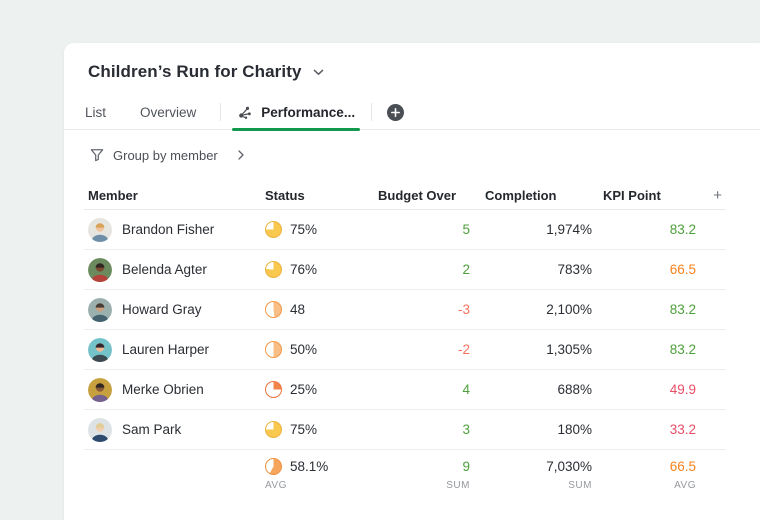  What do you see at coordinates (304, 269) in the screenshot?
I see `status-value: 76%` at bounding box center [304, 269].